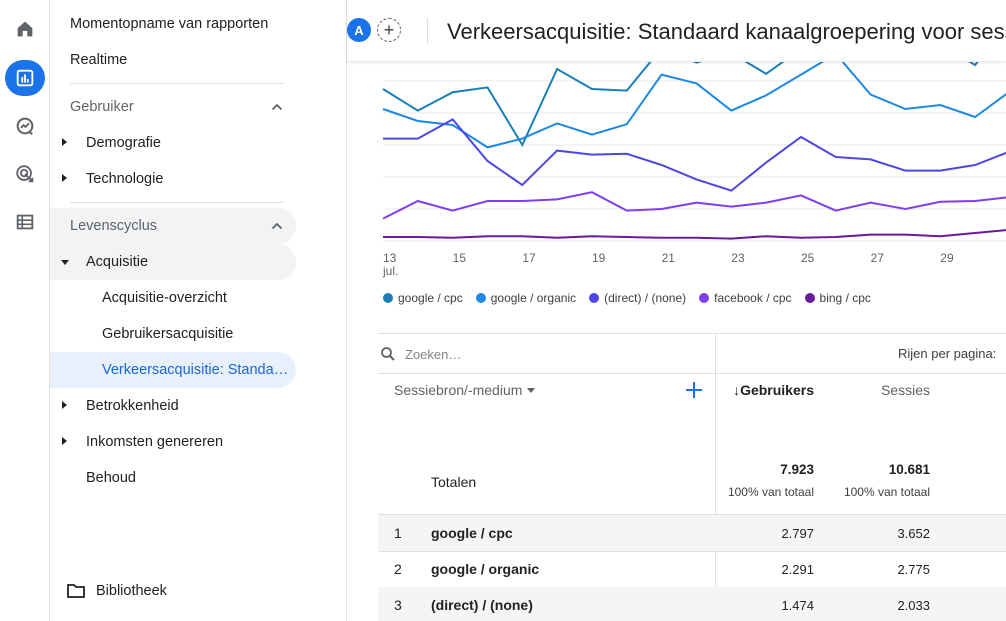 Image resolution: width=1006 pixels, height=621 pixels. What do you see at coordinates (277, 226) in the screenshot?
I see `chevron-up-icon` at bounding box center [277, 226].